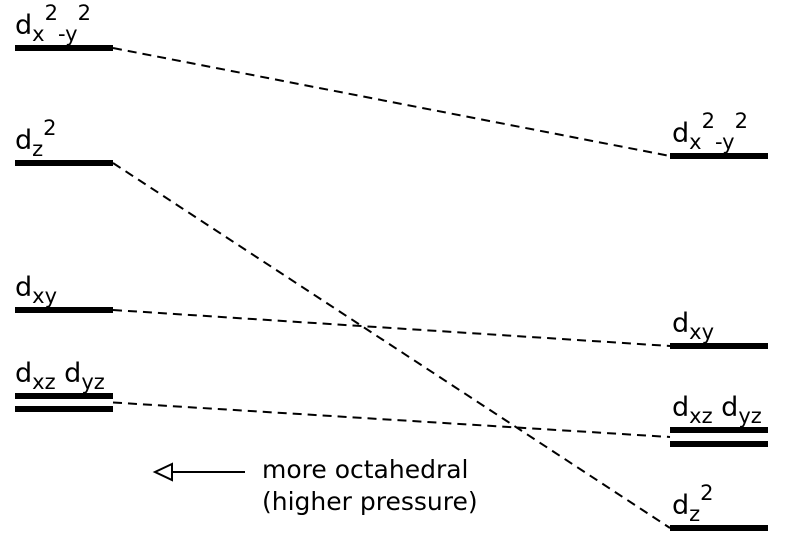 This screenshot has width=788, height=535. Describe the element at coordinates (370, 501) in the screenshot. I see `note-line: (higher pressure)` at that location.